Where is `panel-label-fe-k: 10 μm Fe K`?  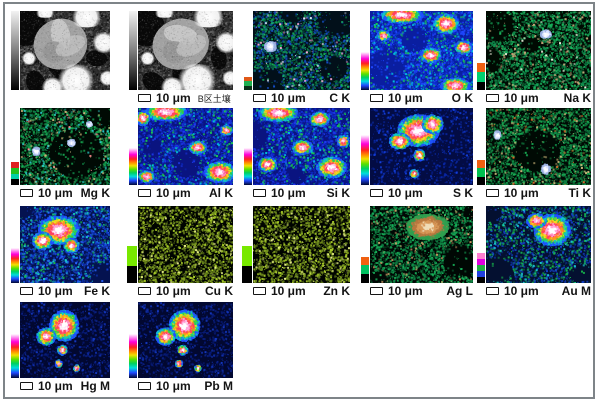 panel-label-fe-k: 10 μm Fe K is located at coordinates (65, 291).